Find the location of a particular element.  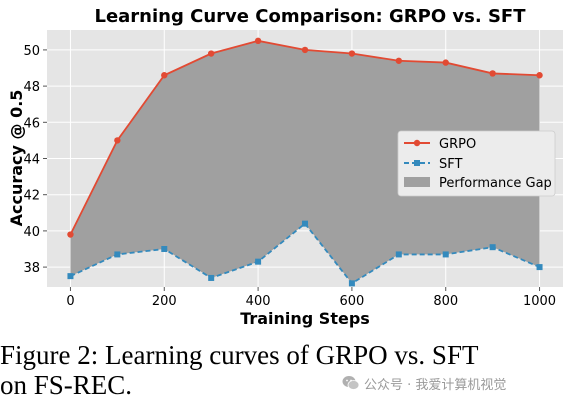

y-tick-label: 46 is located at coordinates (31, 123).